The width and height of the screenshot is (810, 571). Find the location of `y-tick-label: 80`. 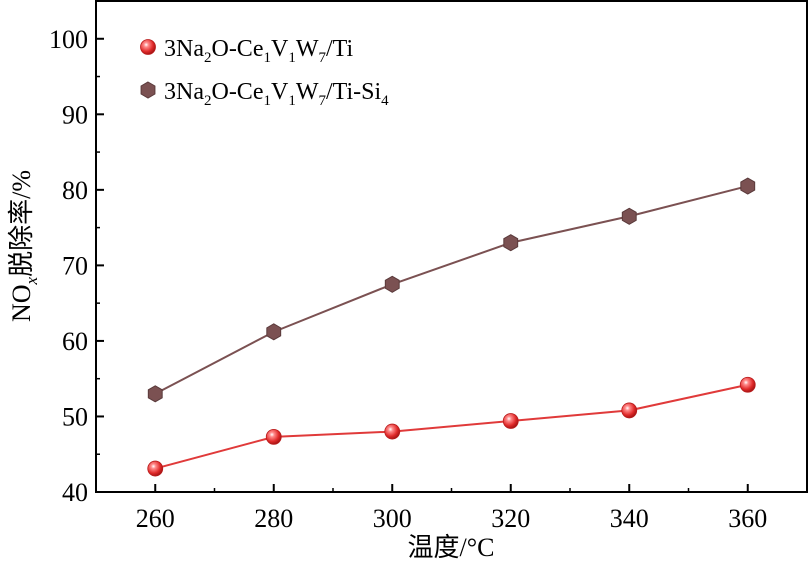

y-tick-label: 80 is located at coordinates (75, 190).